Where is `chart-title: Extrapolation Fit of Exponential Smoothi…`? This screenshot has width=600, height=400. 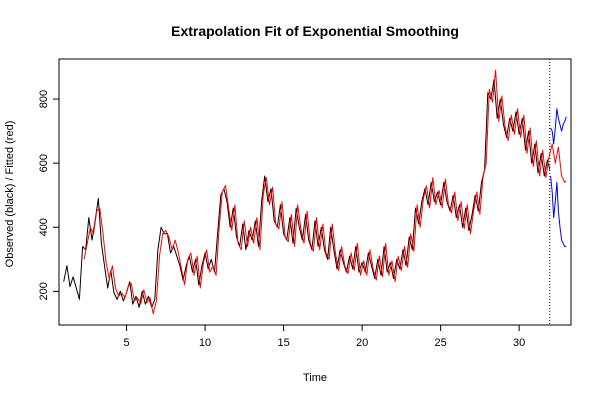
chart-title: Extrapolation Fit of Exponential Smoothi… is located at coordinates (315, 31).